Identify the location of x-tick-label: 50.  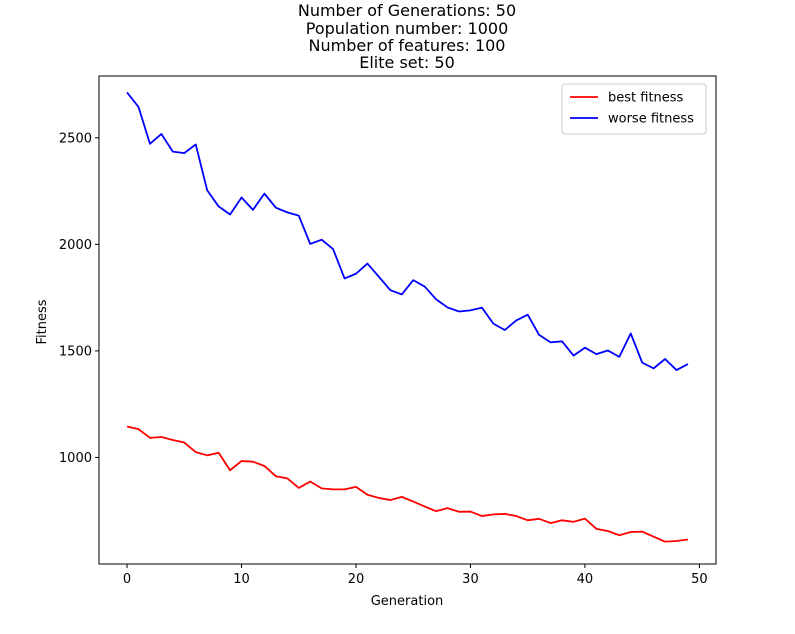
(699, 579).